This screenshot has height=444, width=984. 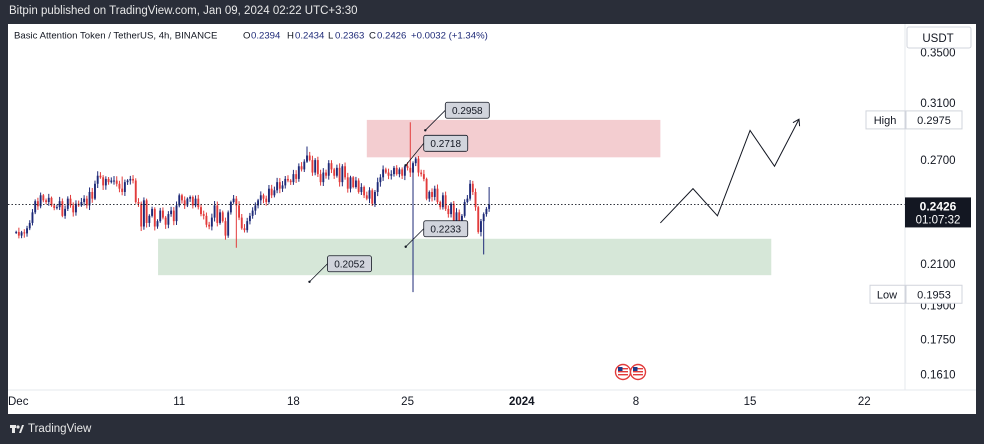 I want to click on currency-button-frame, so click(x=939, y=37).